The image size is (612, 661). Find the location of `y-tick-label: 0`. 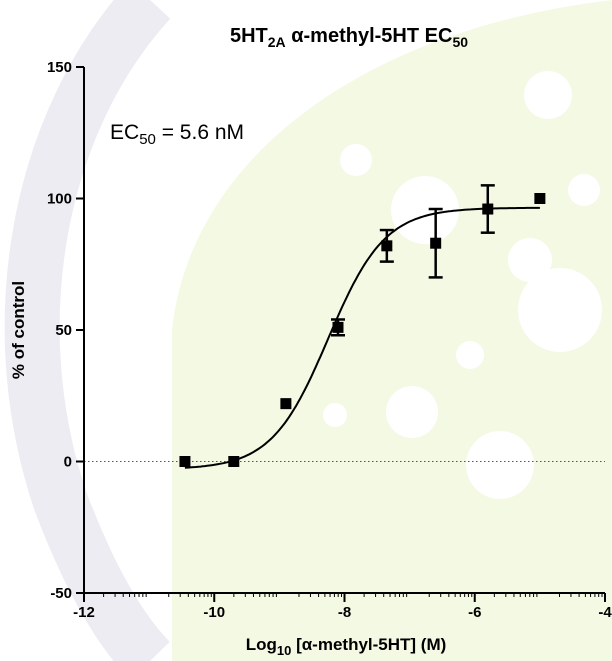

y-tick-label: 0 is located at coordinates (68, 462).